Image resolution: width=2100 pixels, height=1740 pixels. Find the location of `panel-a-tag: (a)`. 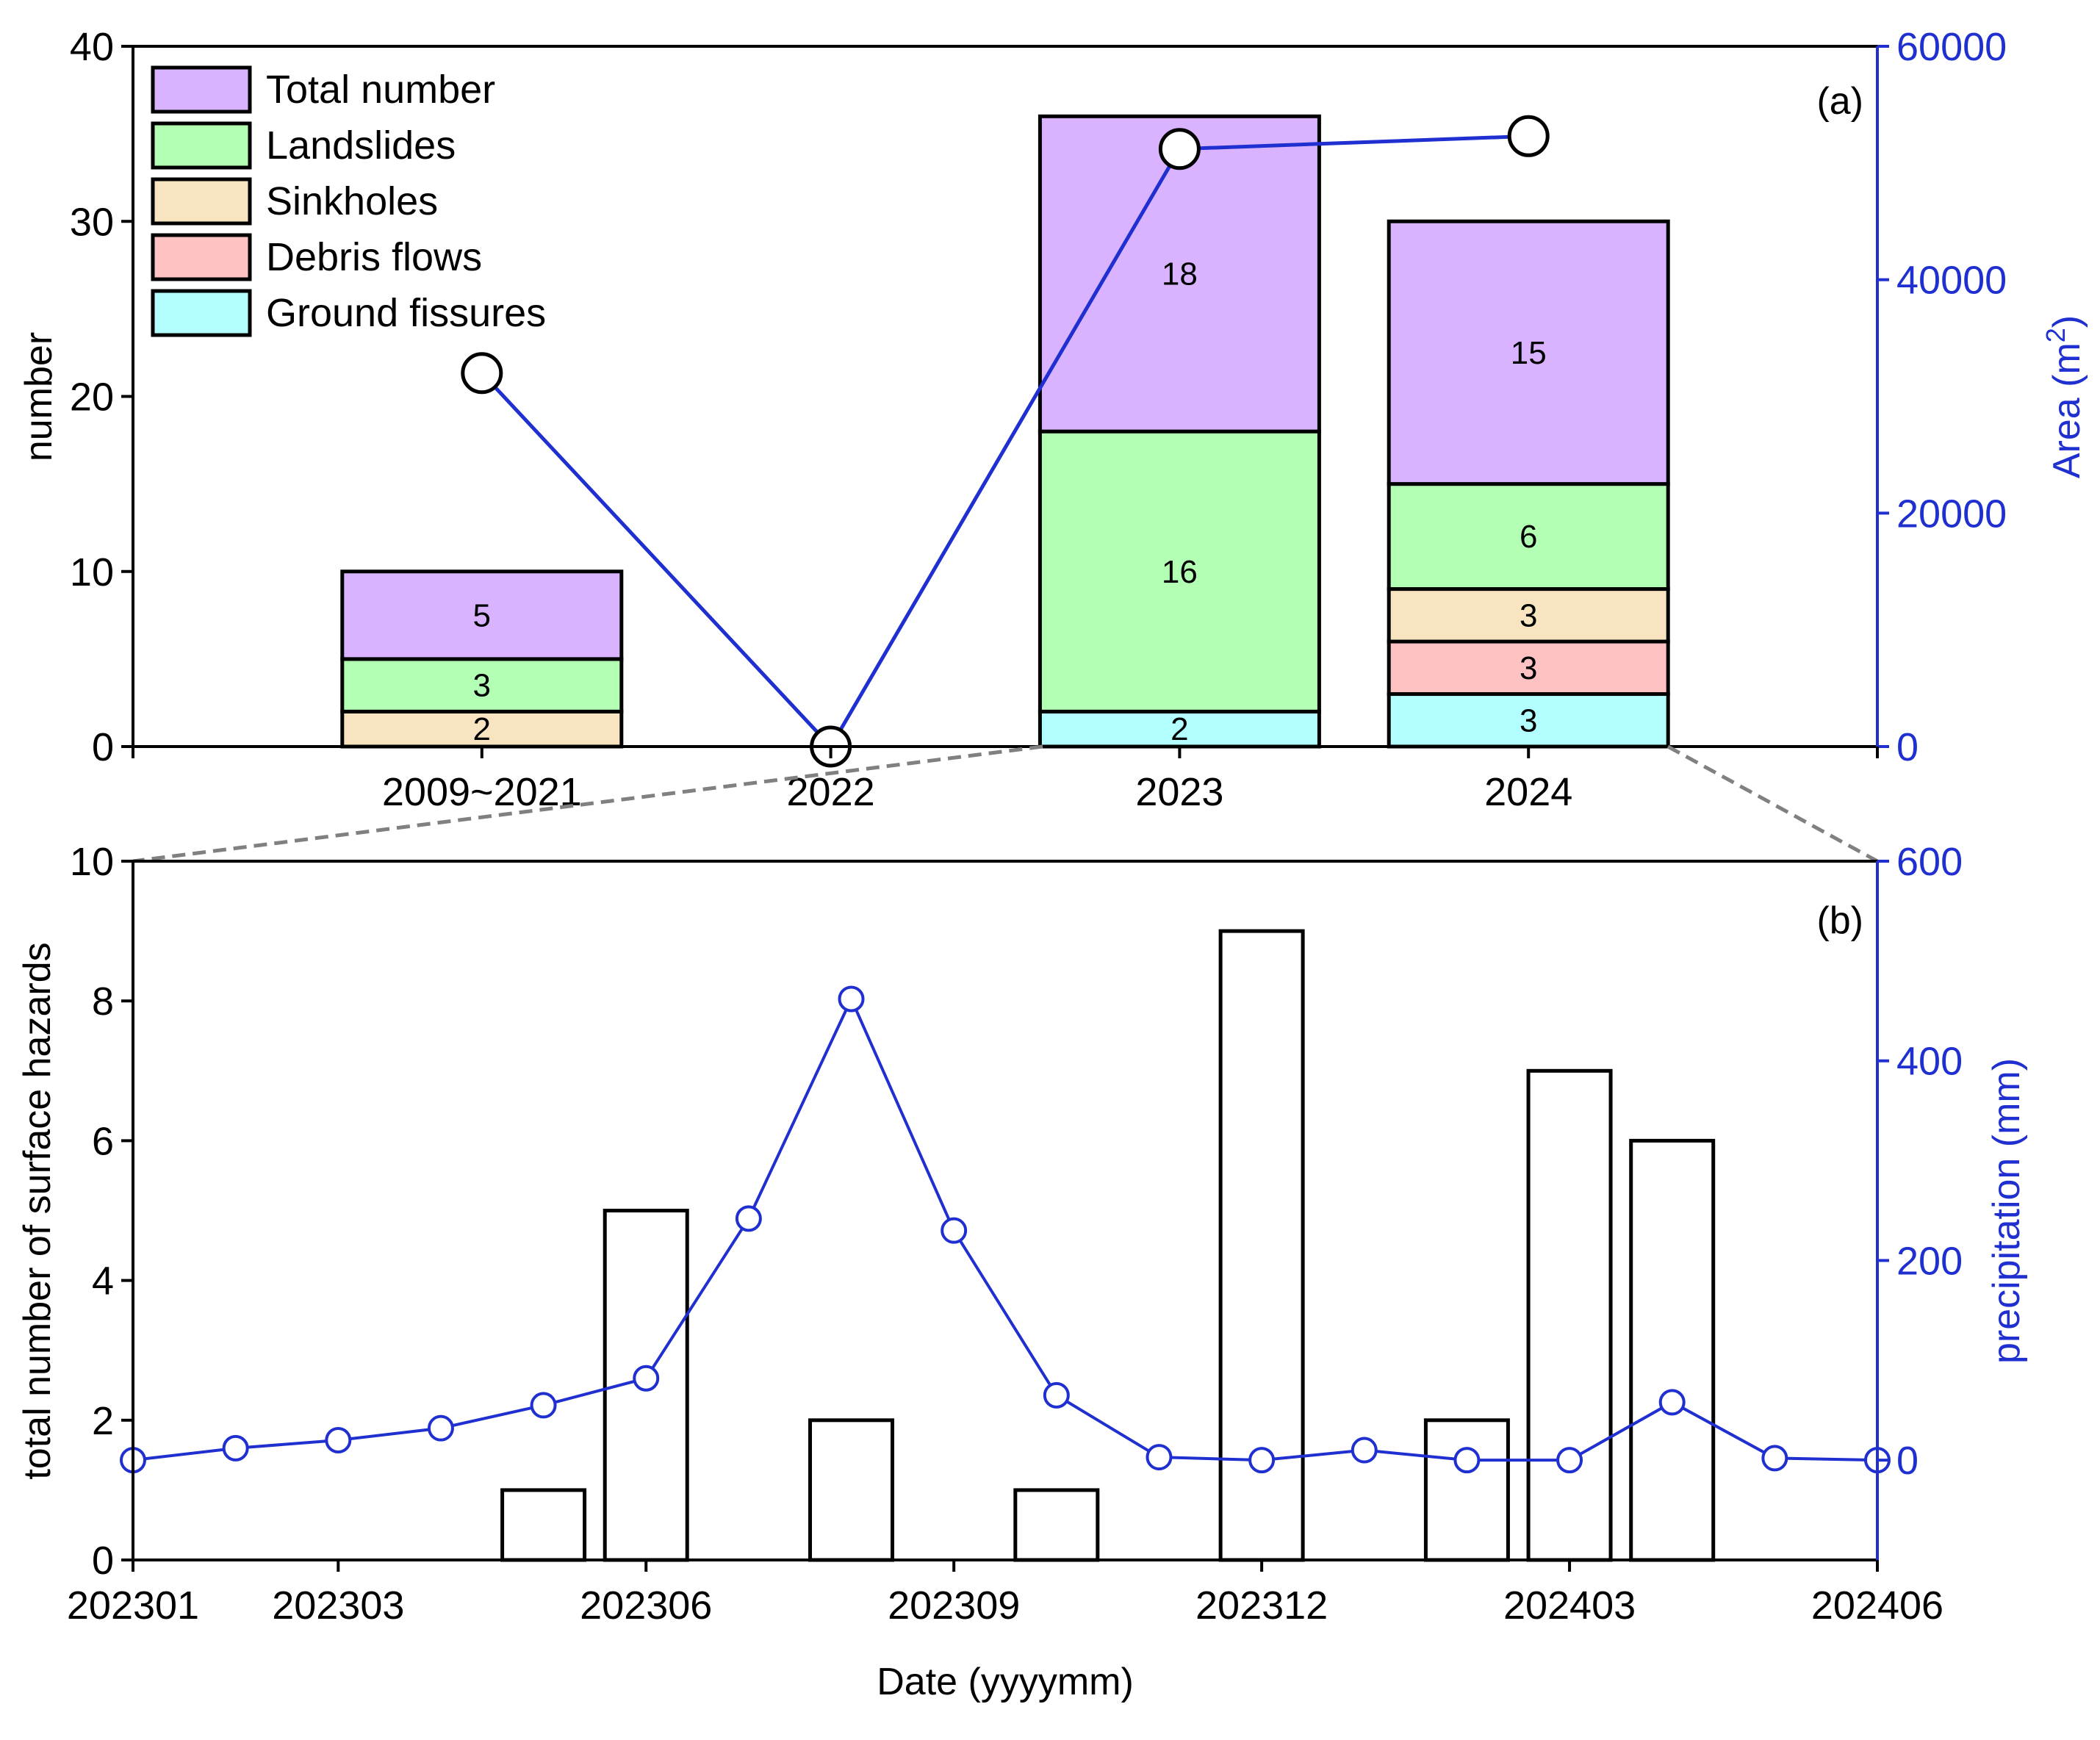

panel-a-tag: (a) is located at coordinates (1839, 101).